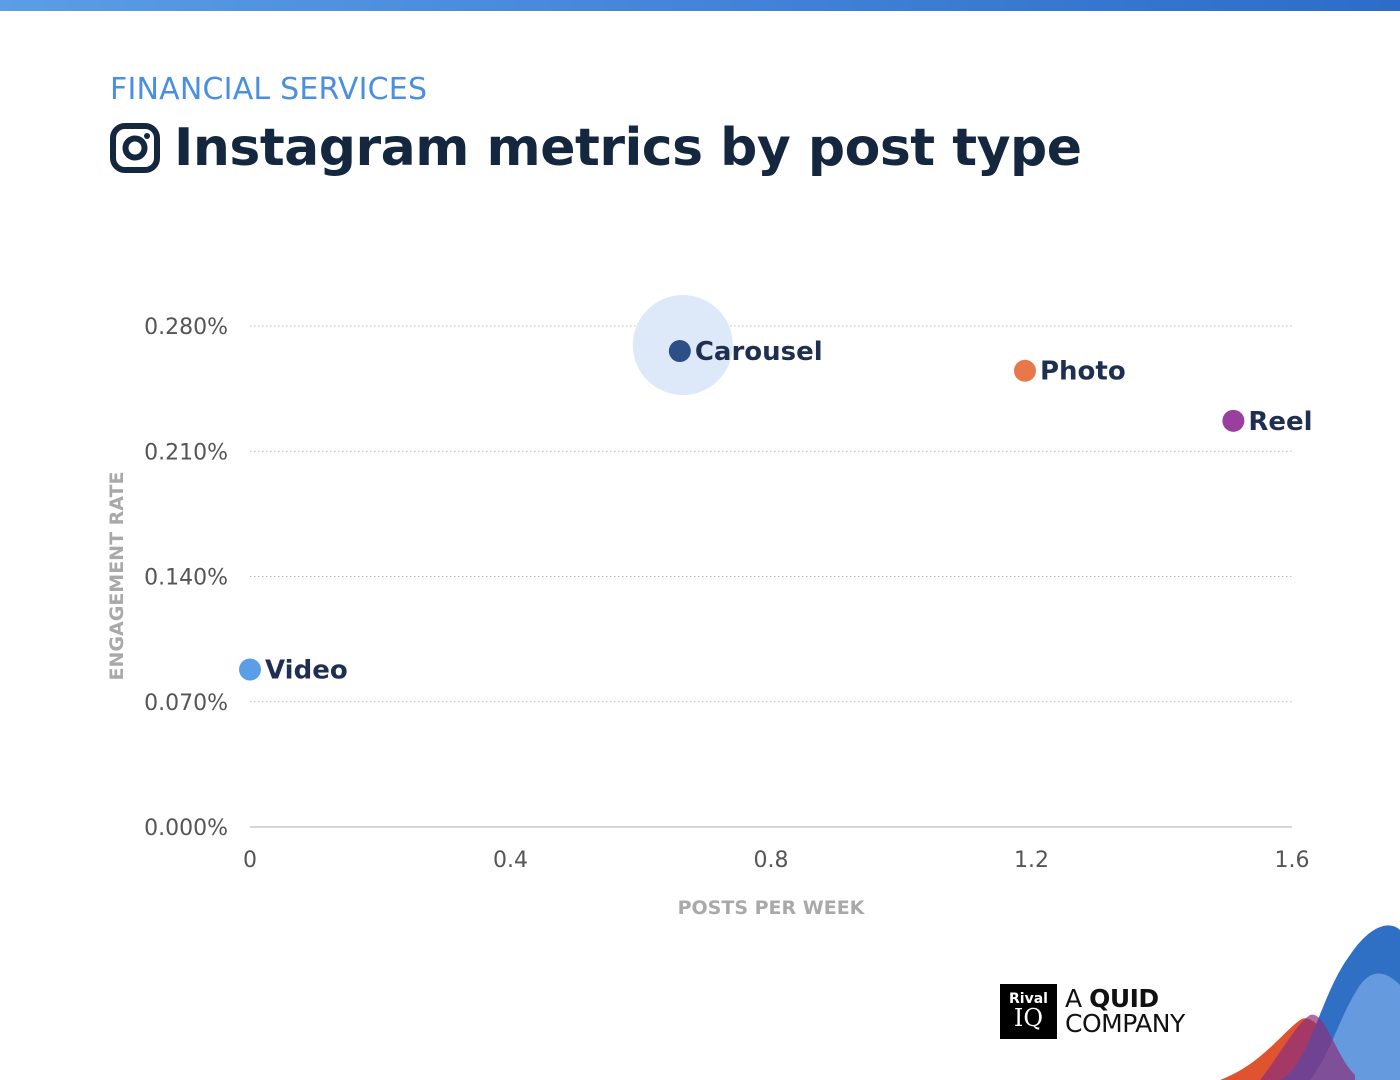  What do you see at coordinates (186, 828) in the screenshot?
I see `y-tick-label: 0.000%` at bounding box center [186, 828].